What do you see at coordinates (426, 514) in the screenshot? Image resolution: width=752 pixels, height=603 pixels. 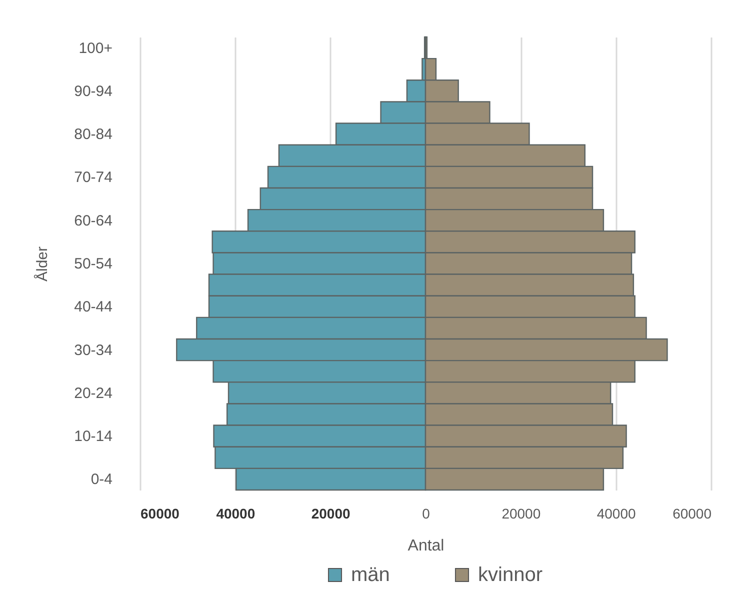 I see `x-tick-label: 0` at bounding box center [426, 514].